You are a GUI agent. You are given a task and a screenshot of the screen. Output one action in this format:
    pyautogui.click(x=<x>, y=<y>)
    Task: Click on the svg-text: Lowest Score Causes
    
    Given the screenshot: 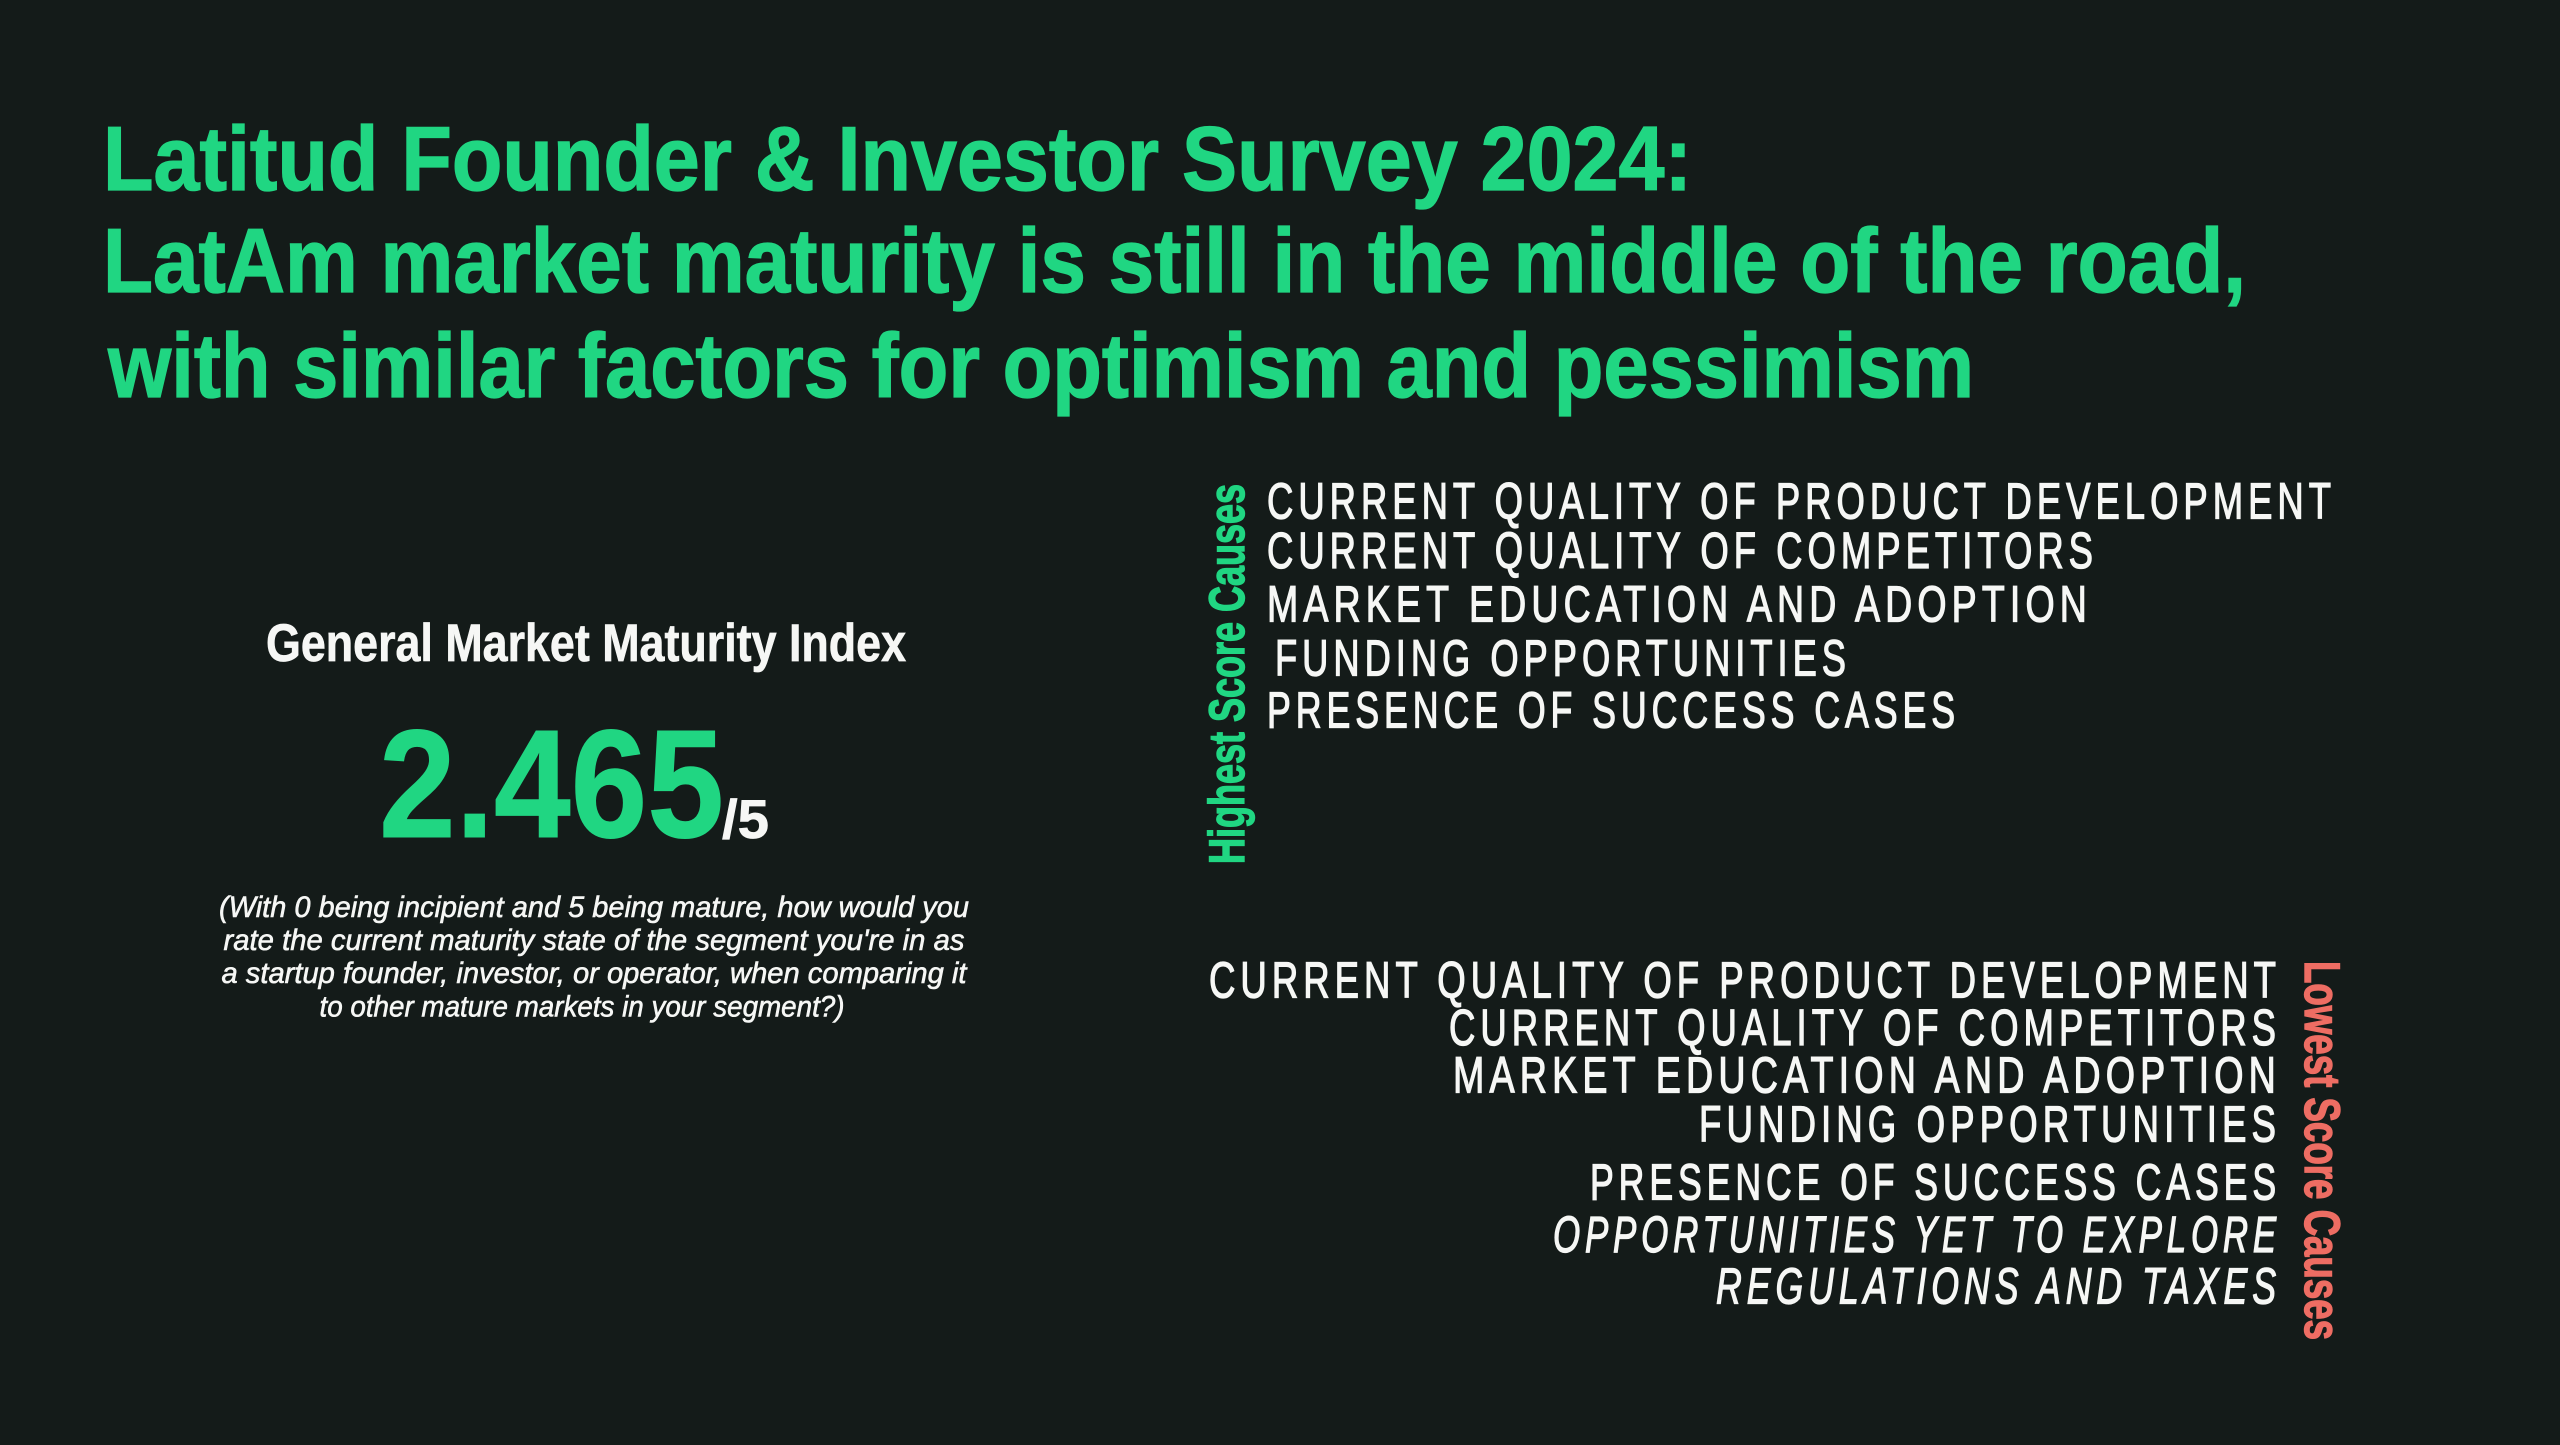 What is the action you would take?
    pyautogui.click(x=2322, y=1150)
    